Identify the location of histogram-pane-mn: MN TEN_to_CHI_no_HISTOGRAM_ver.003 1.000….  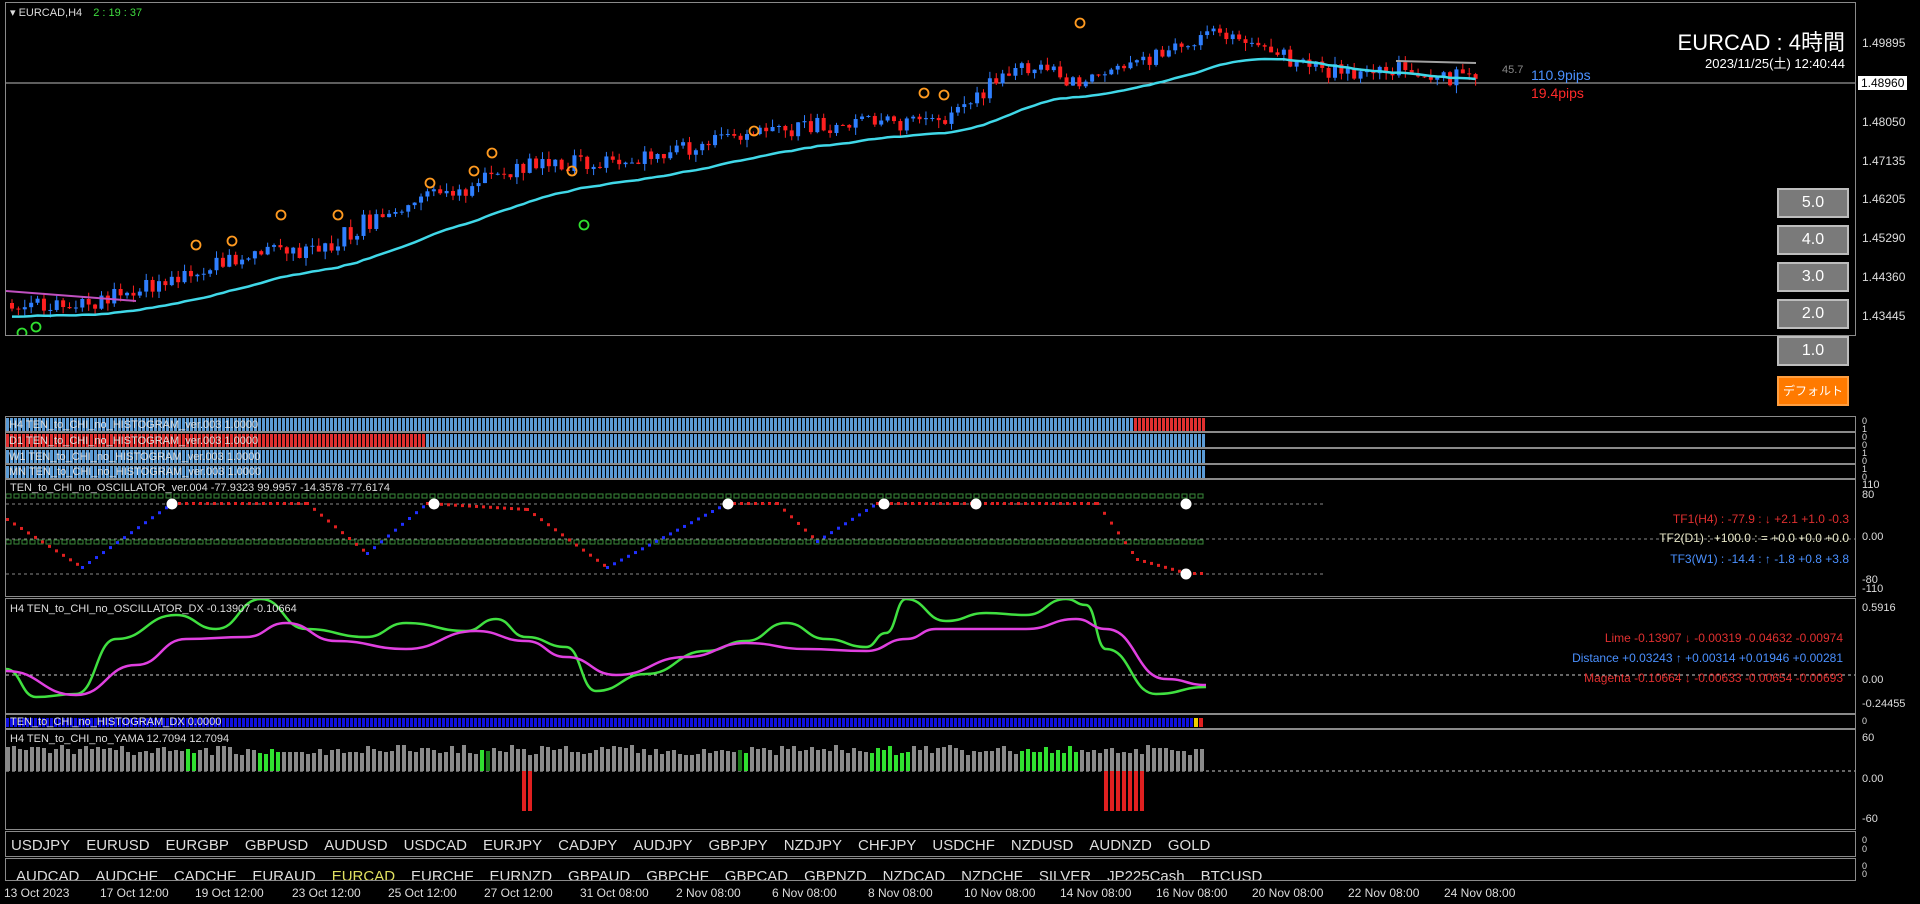
(930, 471).